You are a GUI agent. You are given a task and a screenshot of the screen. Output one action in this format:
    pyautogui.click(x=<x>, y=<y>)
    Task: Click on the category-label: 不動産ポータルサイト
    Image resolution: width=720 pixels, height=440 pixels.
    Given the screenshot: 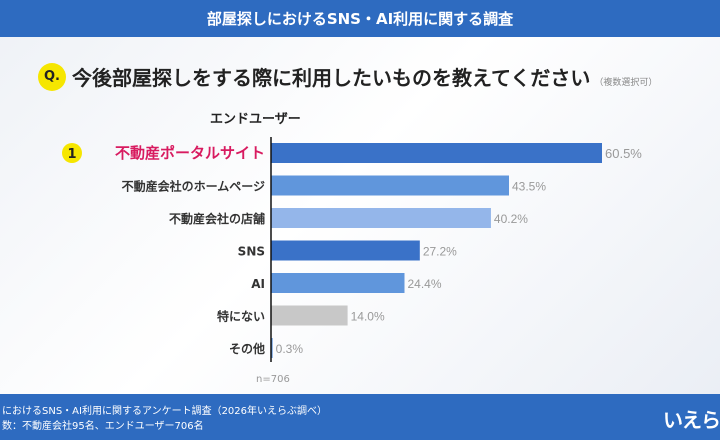 What is the action you would take?
    pyautogui.click(x=190, y=153)
    